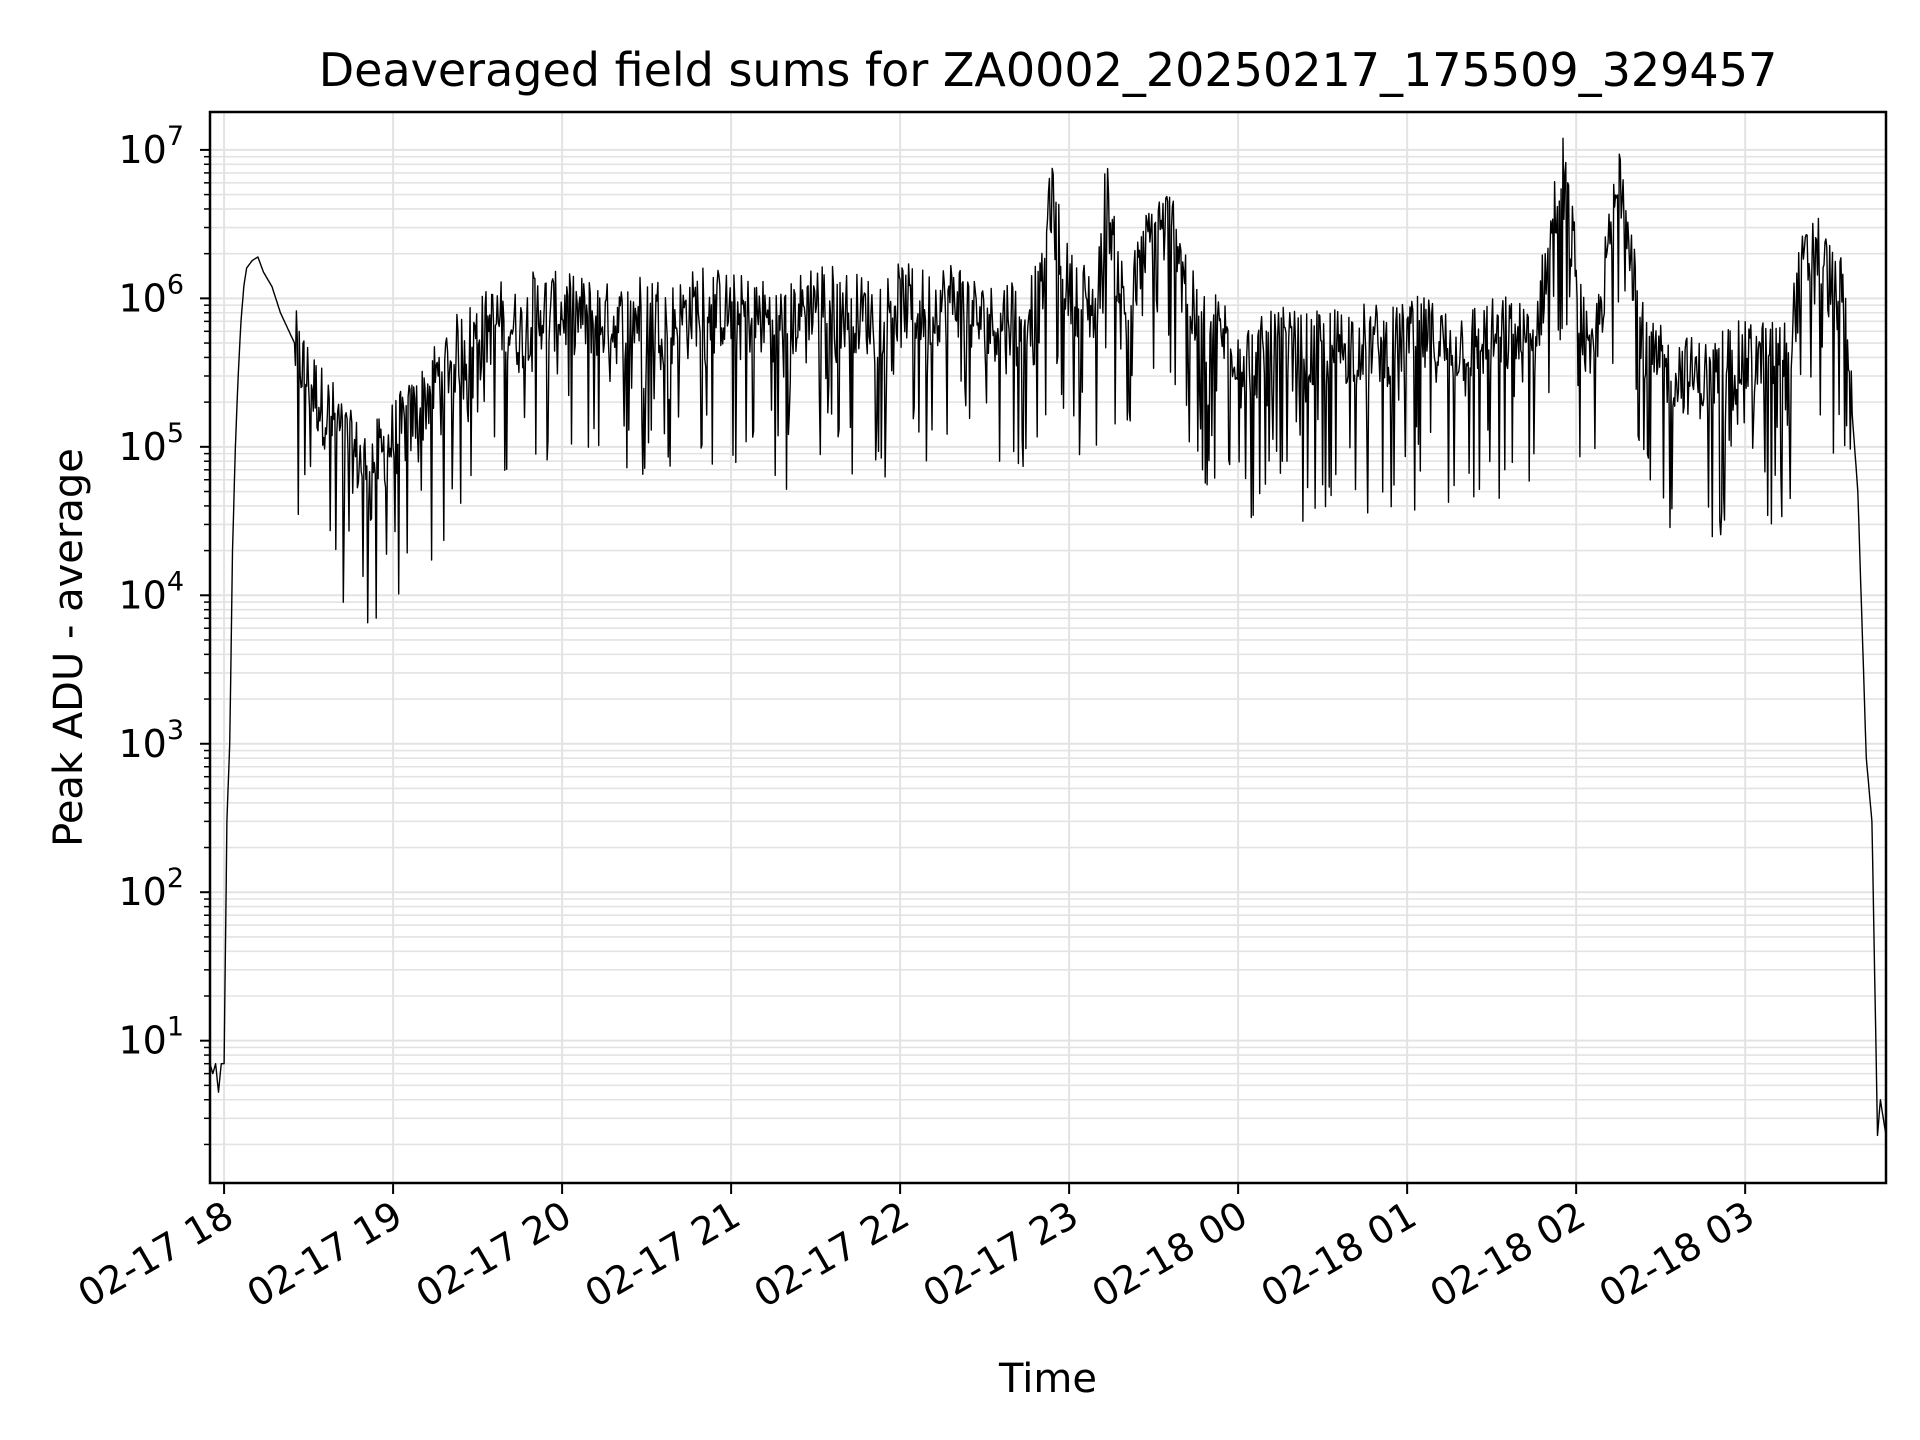  What do you see at coordinates (832, 1255) in the screenshot?
I see `x-tick-label: 02-17 22` at bounding box center [832, 1255].